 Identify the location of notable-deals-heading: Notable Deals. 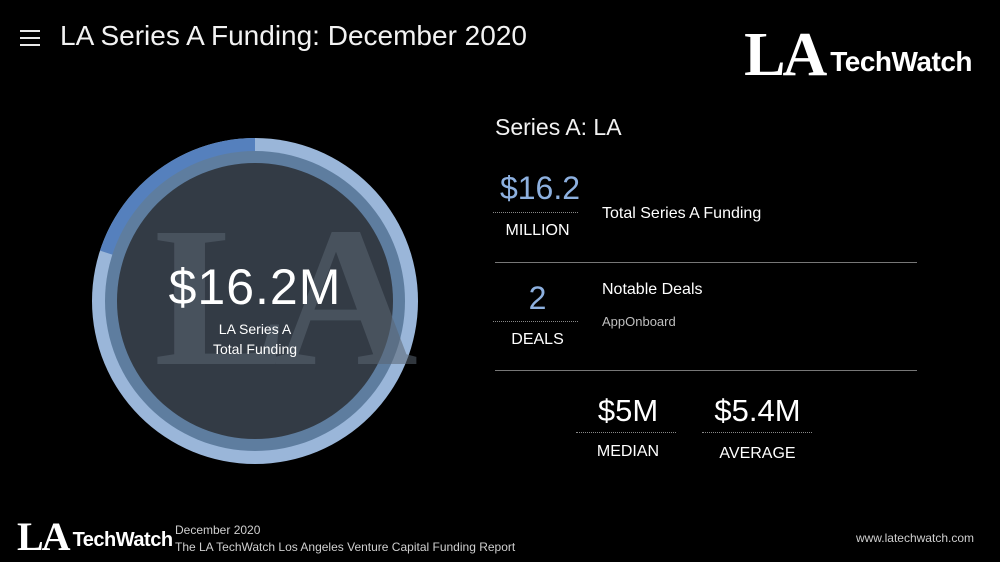
(652, 290).